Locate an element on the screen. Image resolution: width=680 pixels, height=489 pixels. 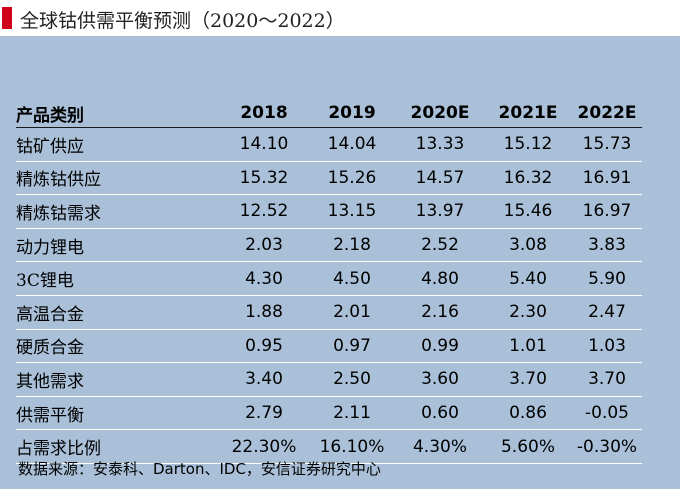
row-label: 精炼钴供应 is located at coordinates (118, 178).